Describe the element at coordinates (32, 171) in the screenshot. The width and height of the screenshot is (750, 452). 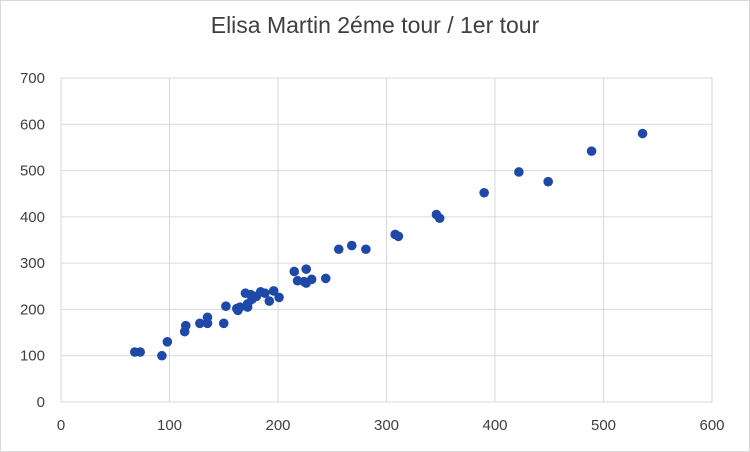
I see `y-tick-label: 500` at that location.